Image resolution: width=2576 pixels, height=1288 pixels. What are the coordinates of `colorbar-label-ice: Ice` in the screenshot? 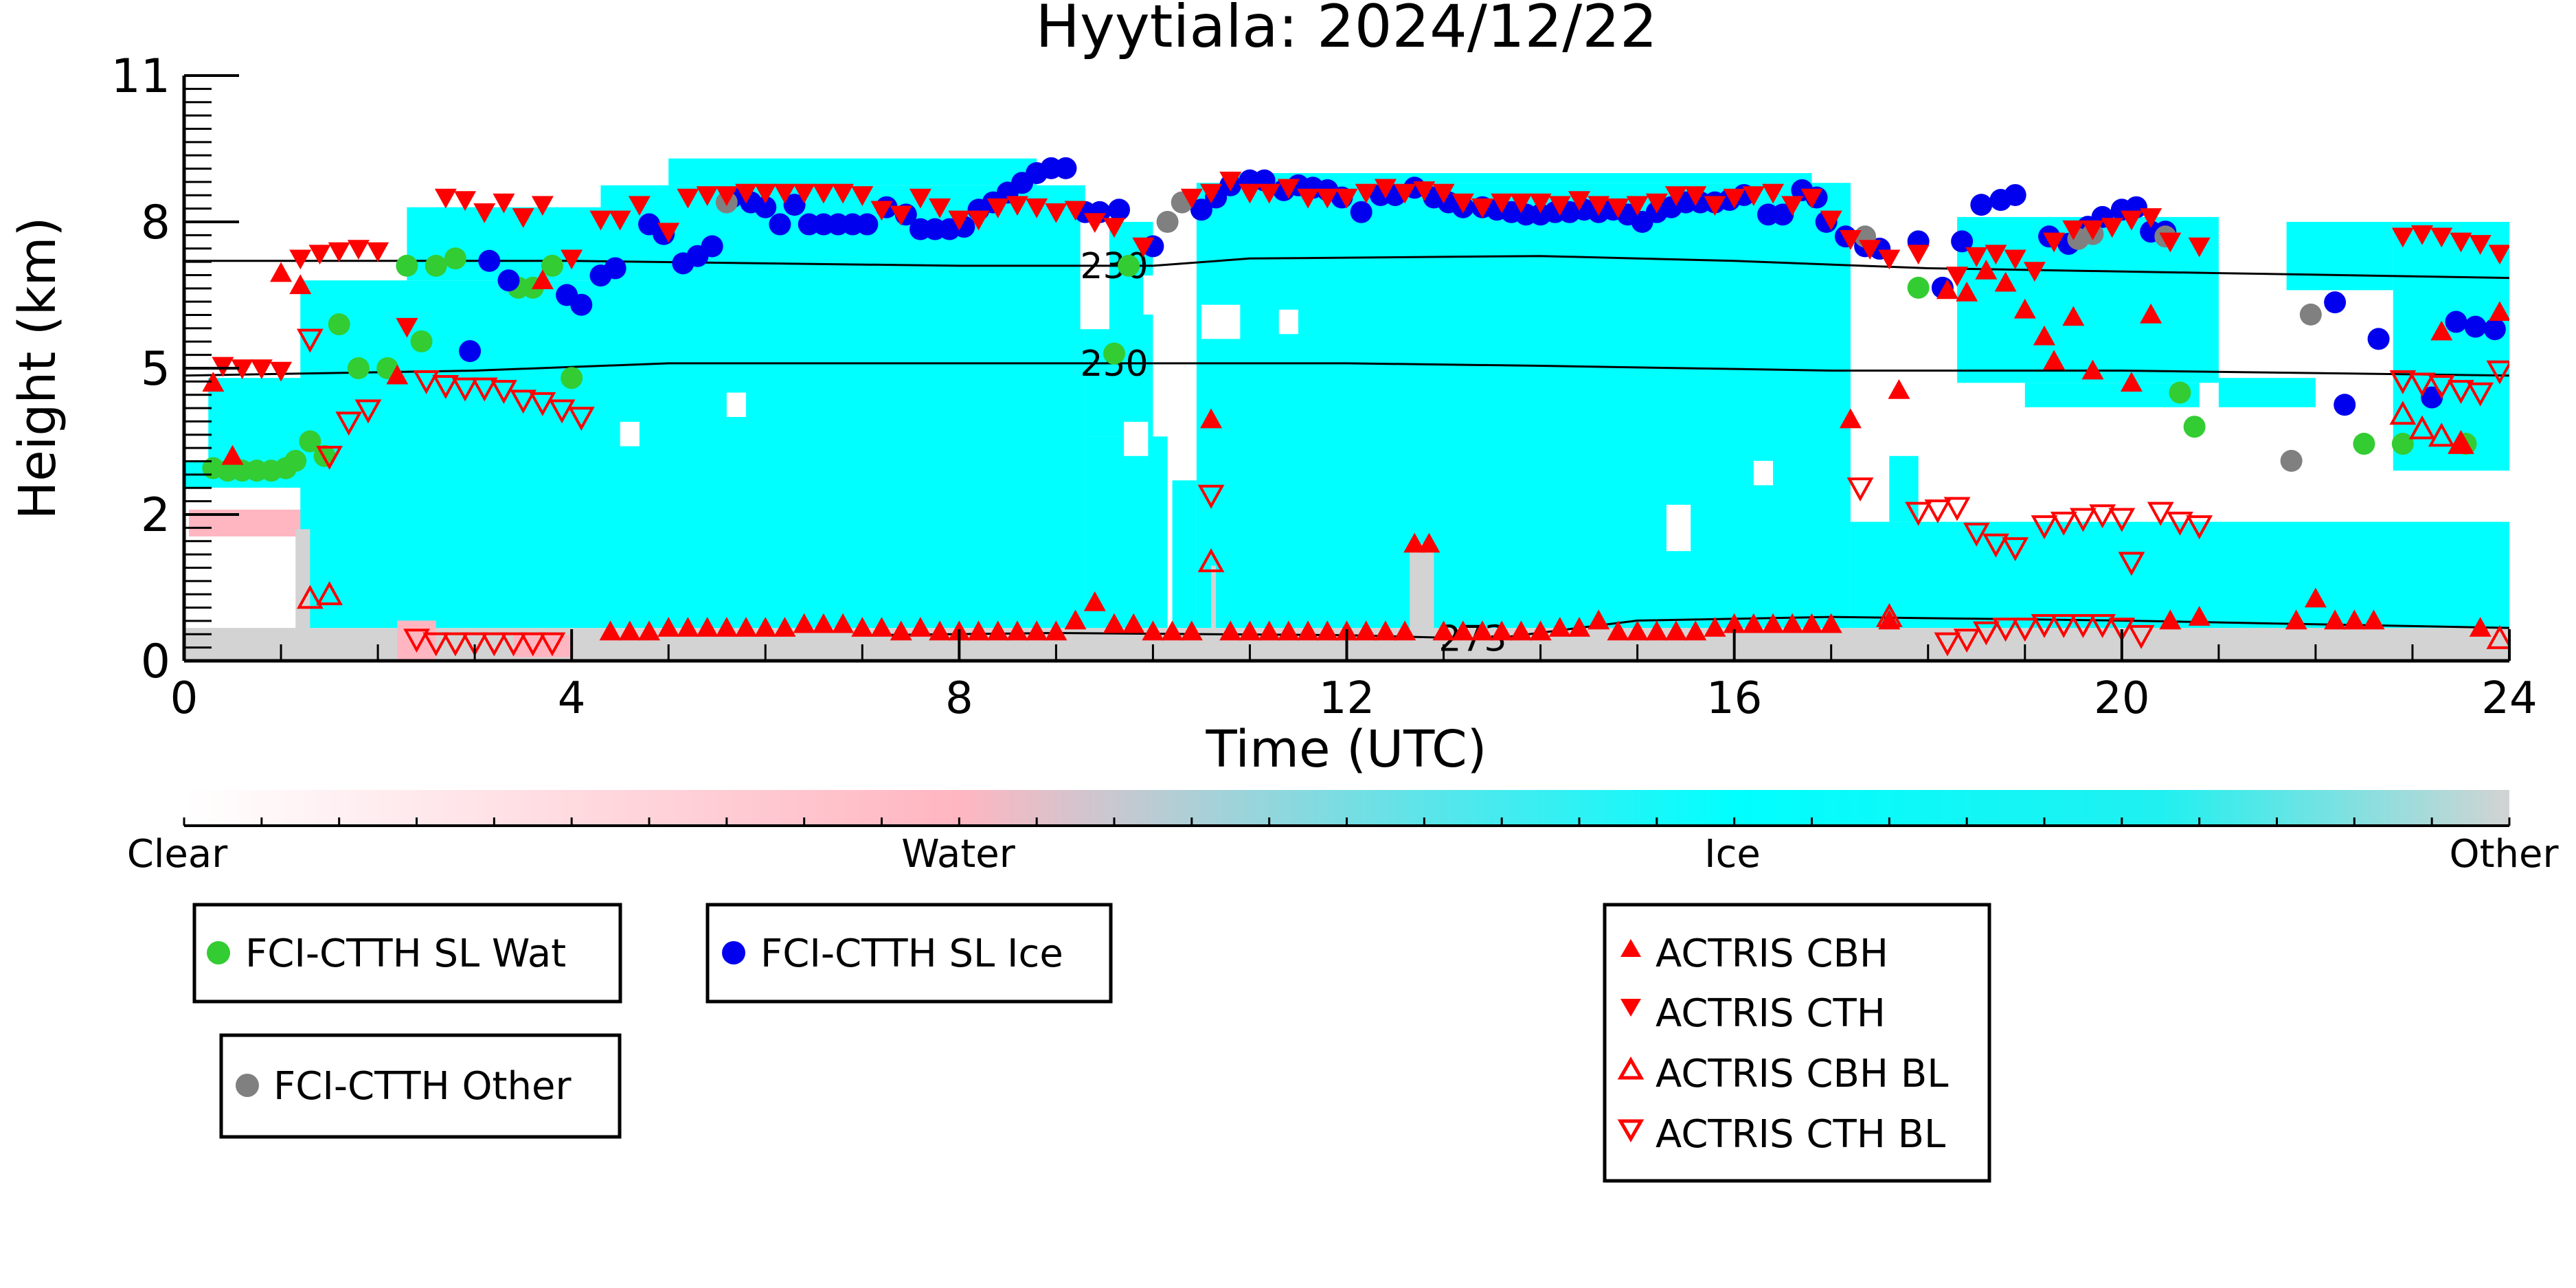 It's located at (1732, 854).